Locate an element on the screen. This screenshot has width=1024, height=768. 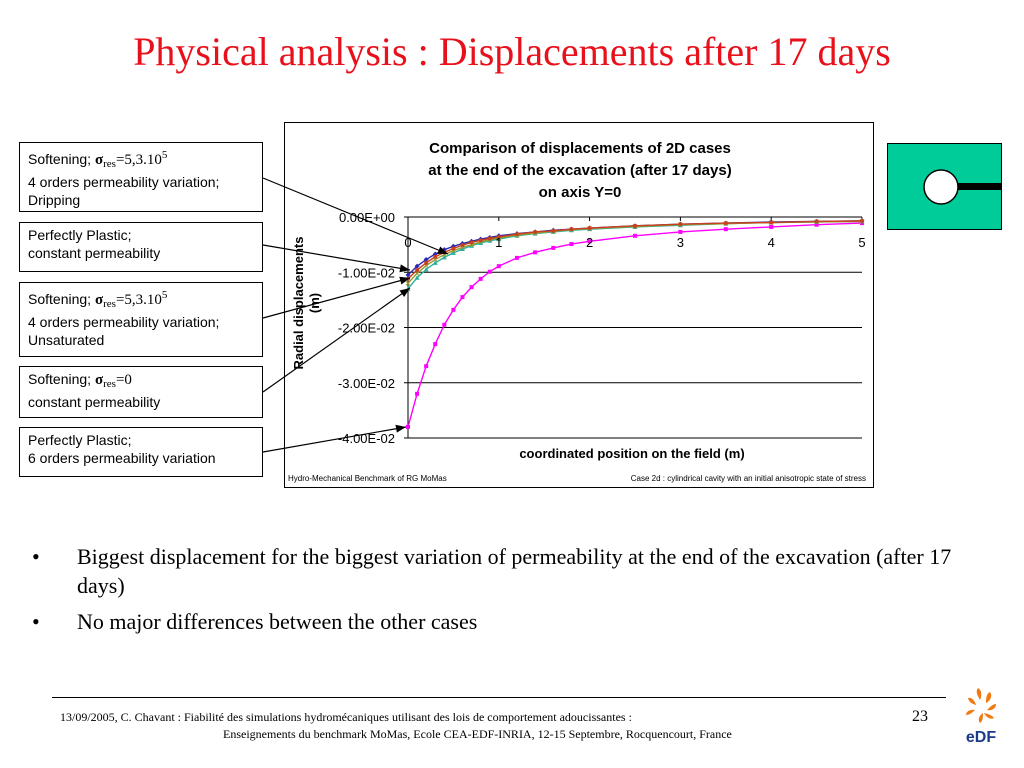
legend-label-plastic-constant: Perfectly Plastic; constant permeability is located at coordinates (141, 247).